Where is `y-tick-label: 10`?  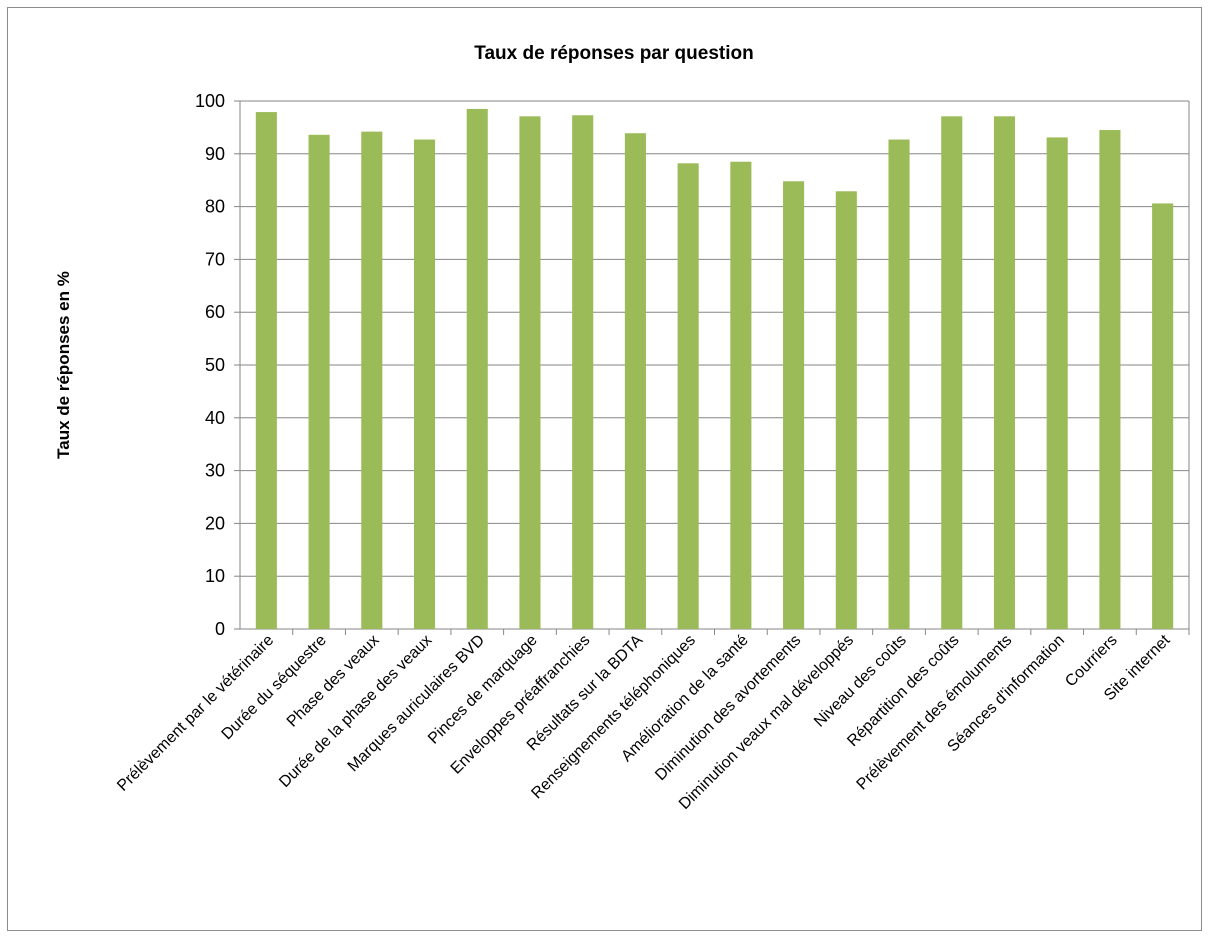
y-tick-label: 10 is located at coordinates (215, 576).